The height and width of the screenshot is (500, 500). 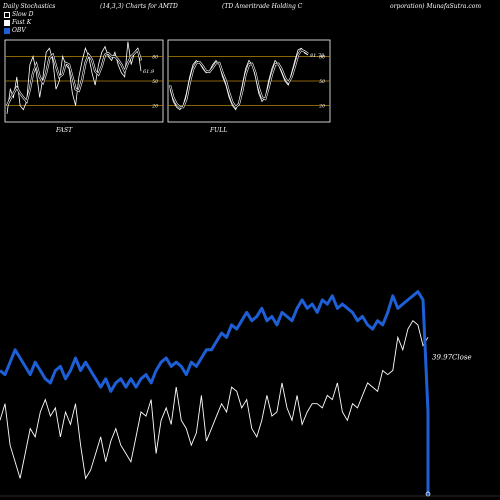 What do you see at coordinates (149, 72) in the screenshot?
I see `fast-panel-last-value: 61.9` at bounding box center [149, 72].